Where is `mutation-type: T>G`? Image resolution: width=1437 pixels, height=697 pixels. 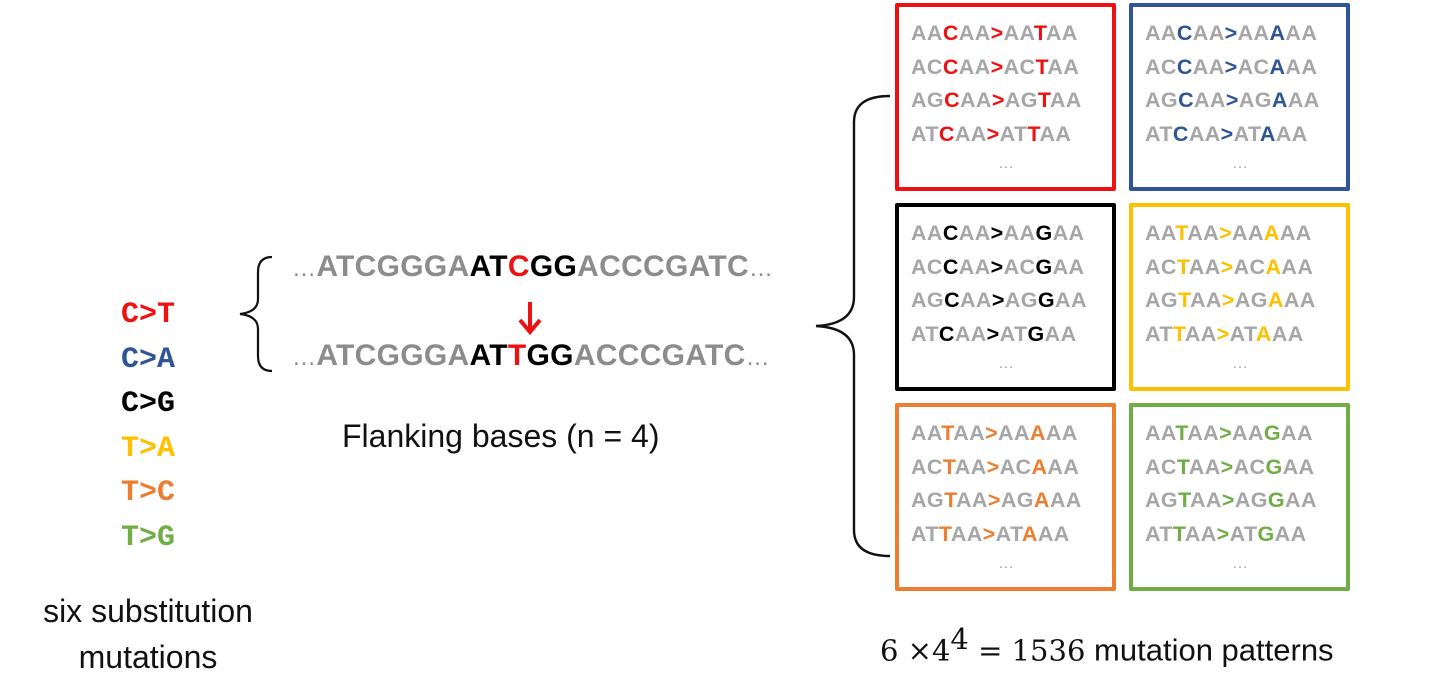 mutation-type: T>G is located at coordinates (148, 537).